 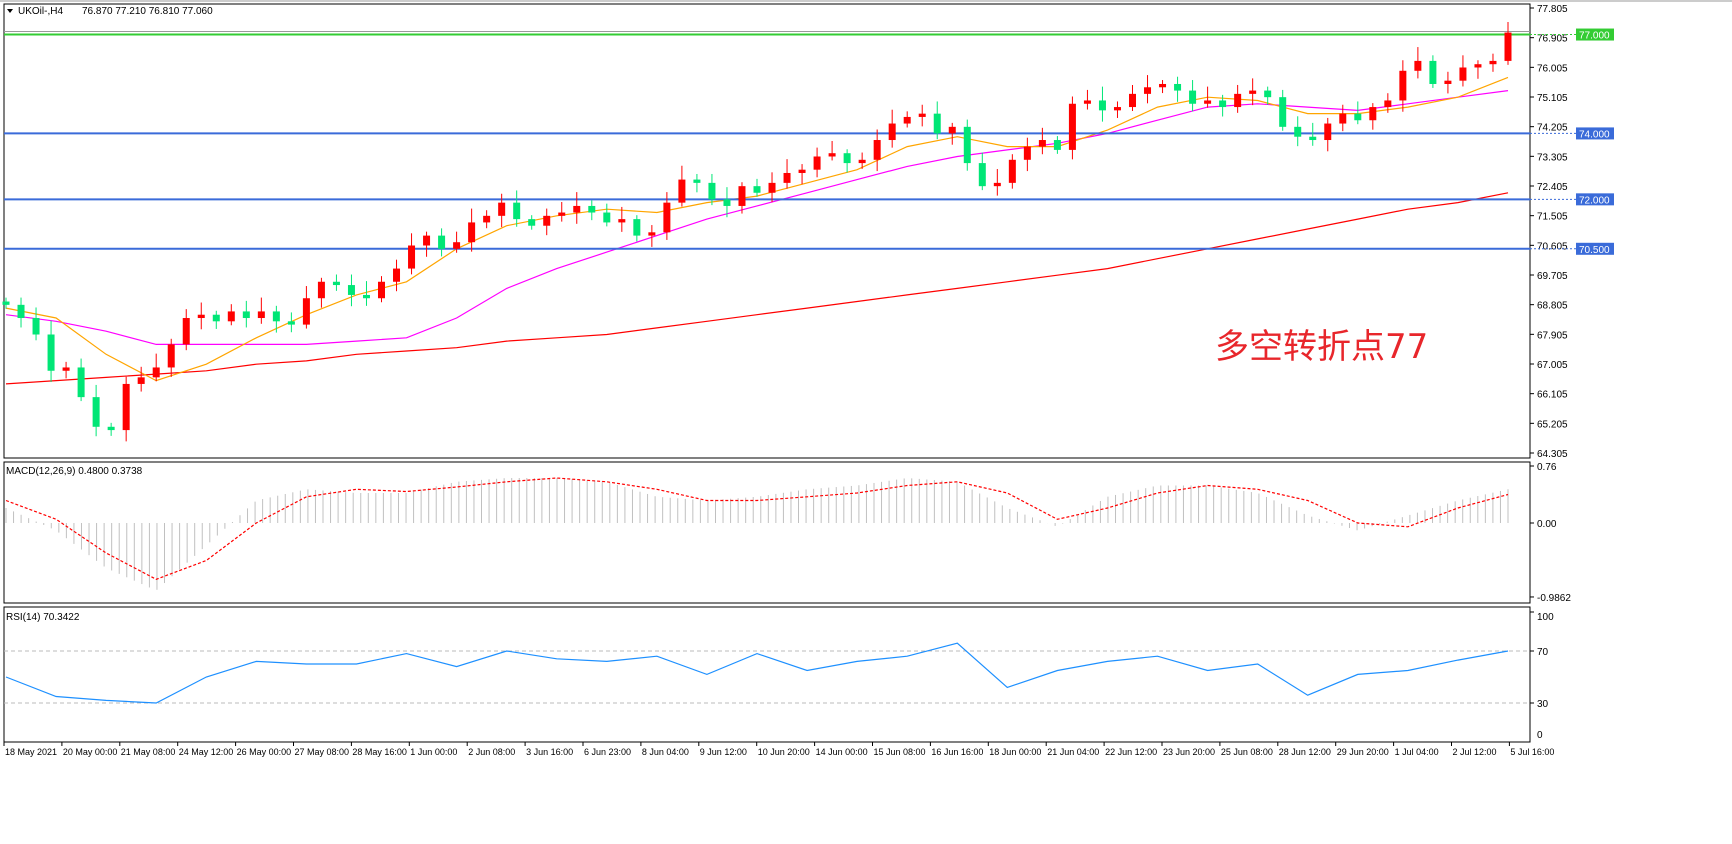 I want to click on rsi-y-tick-label: 0, so click(x=1540, y=735).